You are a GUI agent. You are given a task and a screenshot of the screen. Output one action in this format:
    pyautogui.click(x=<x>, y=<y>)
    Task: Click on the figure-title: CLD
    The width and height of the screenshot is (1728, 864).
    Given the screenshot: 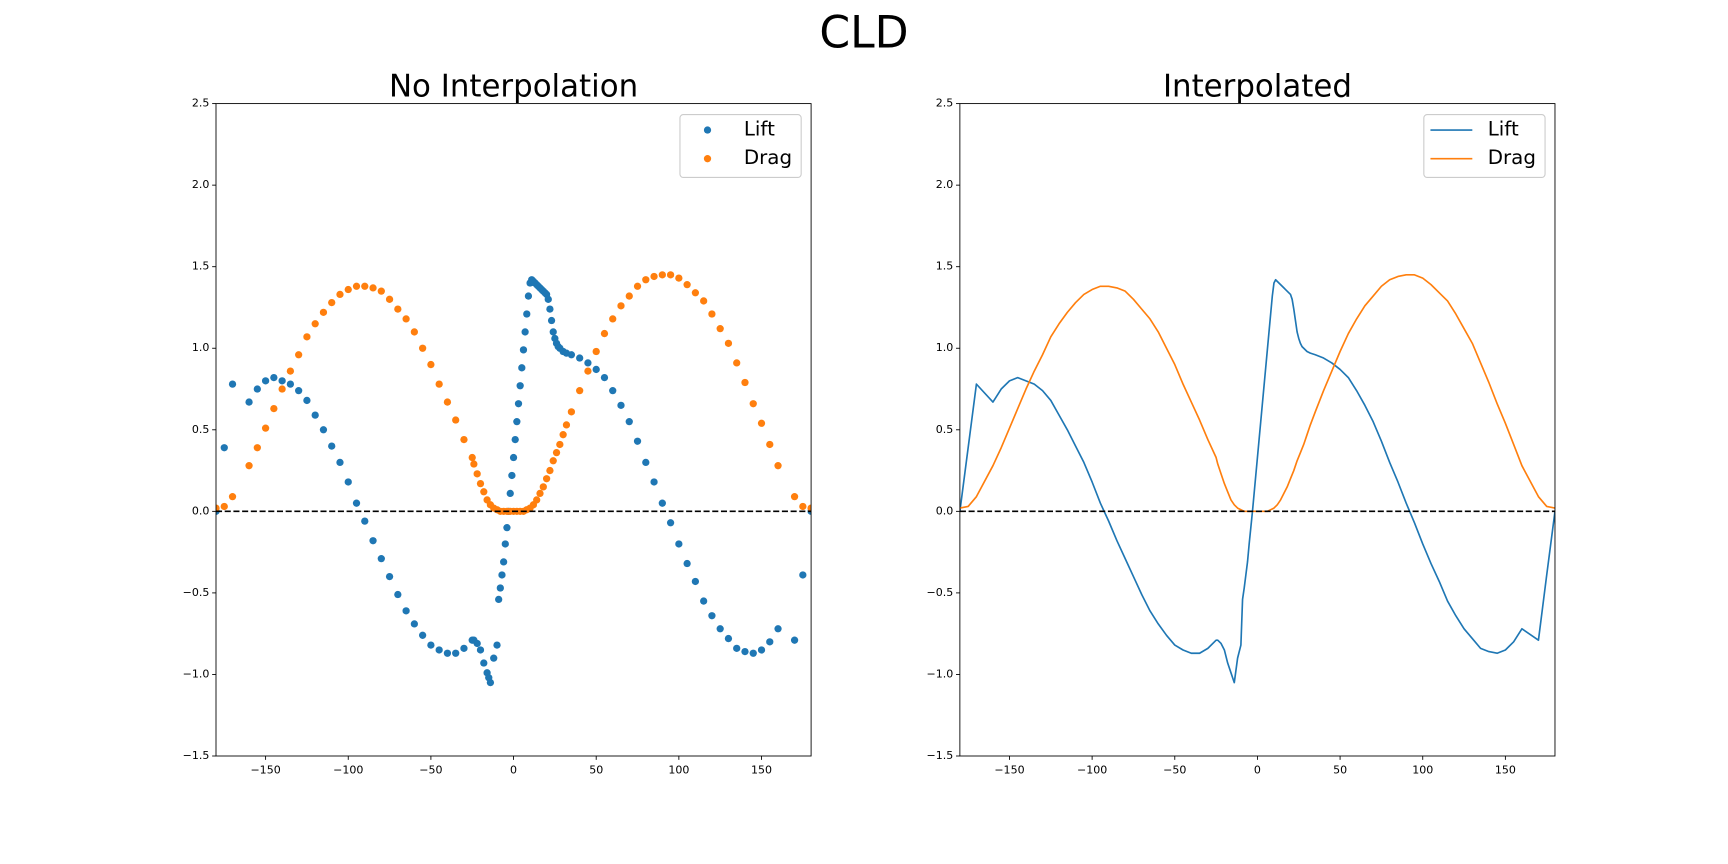 What is the action you would take?
    pyautogui.click(x=863, y=32)
    